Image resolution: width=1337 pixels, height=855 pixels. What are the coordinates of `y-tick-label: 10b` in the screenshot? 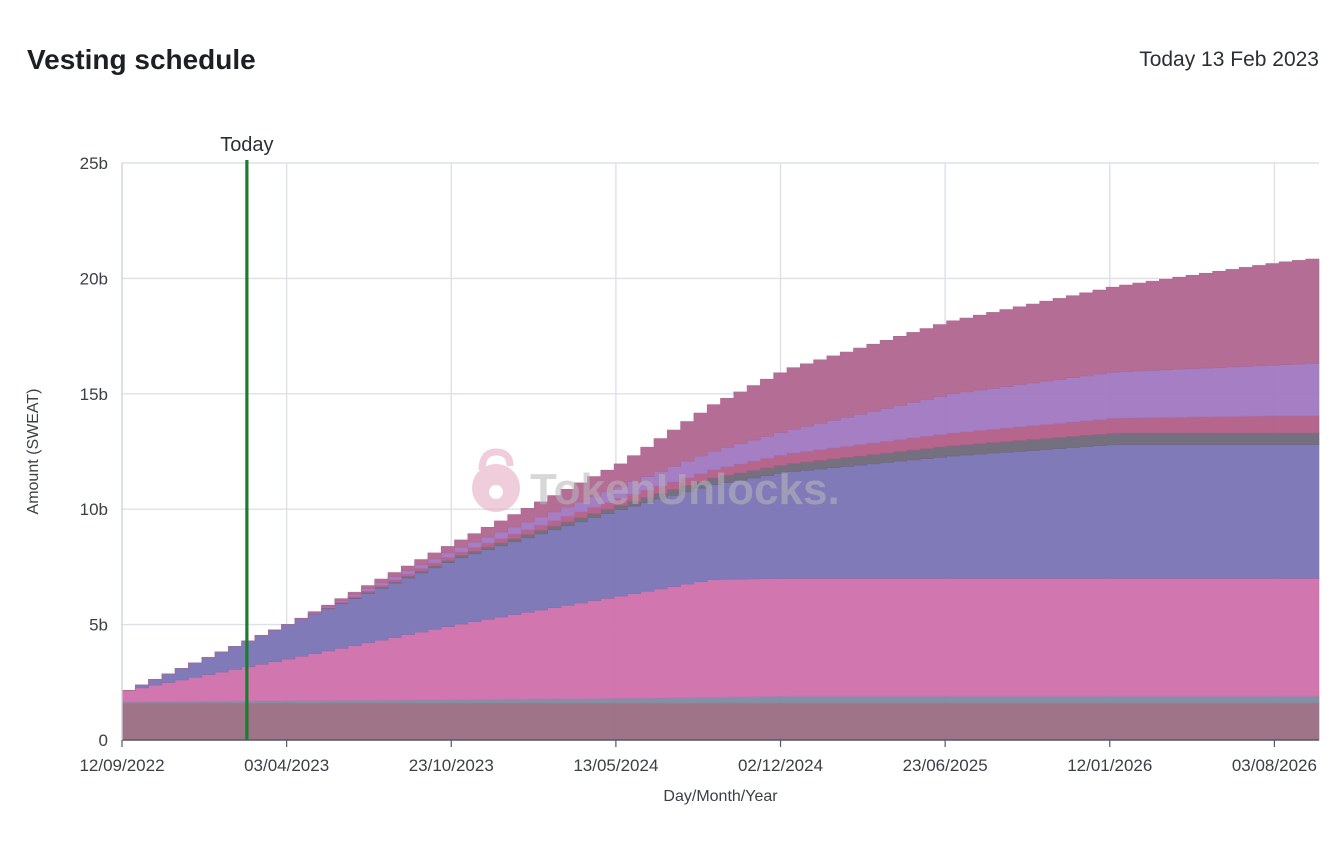 It's located at (94, 509).